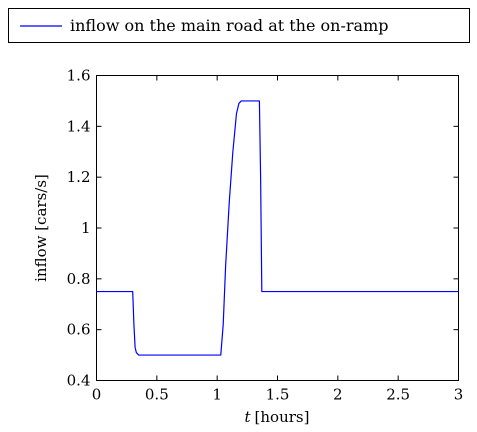  Describe the element at coordinates (282, 417) in the screenshot. I see `x-axis-label-unit: [hours]` at that location.